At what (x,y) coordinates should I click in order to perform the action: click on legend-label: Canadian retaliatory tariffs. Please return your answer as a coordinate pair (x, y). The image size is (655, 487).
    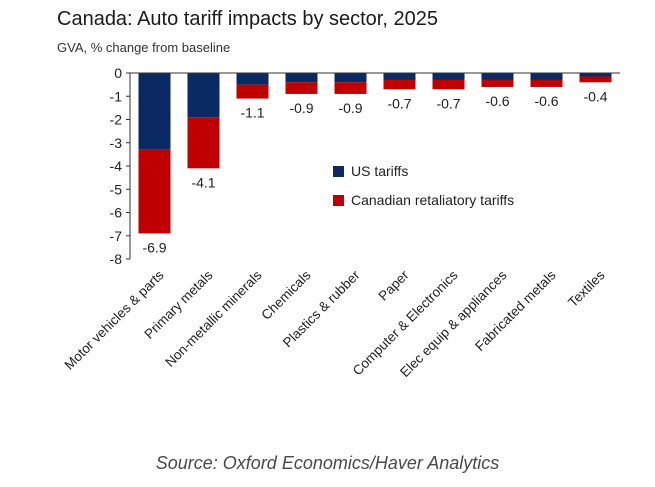
    Looking at the image, I should click on (432, 200).